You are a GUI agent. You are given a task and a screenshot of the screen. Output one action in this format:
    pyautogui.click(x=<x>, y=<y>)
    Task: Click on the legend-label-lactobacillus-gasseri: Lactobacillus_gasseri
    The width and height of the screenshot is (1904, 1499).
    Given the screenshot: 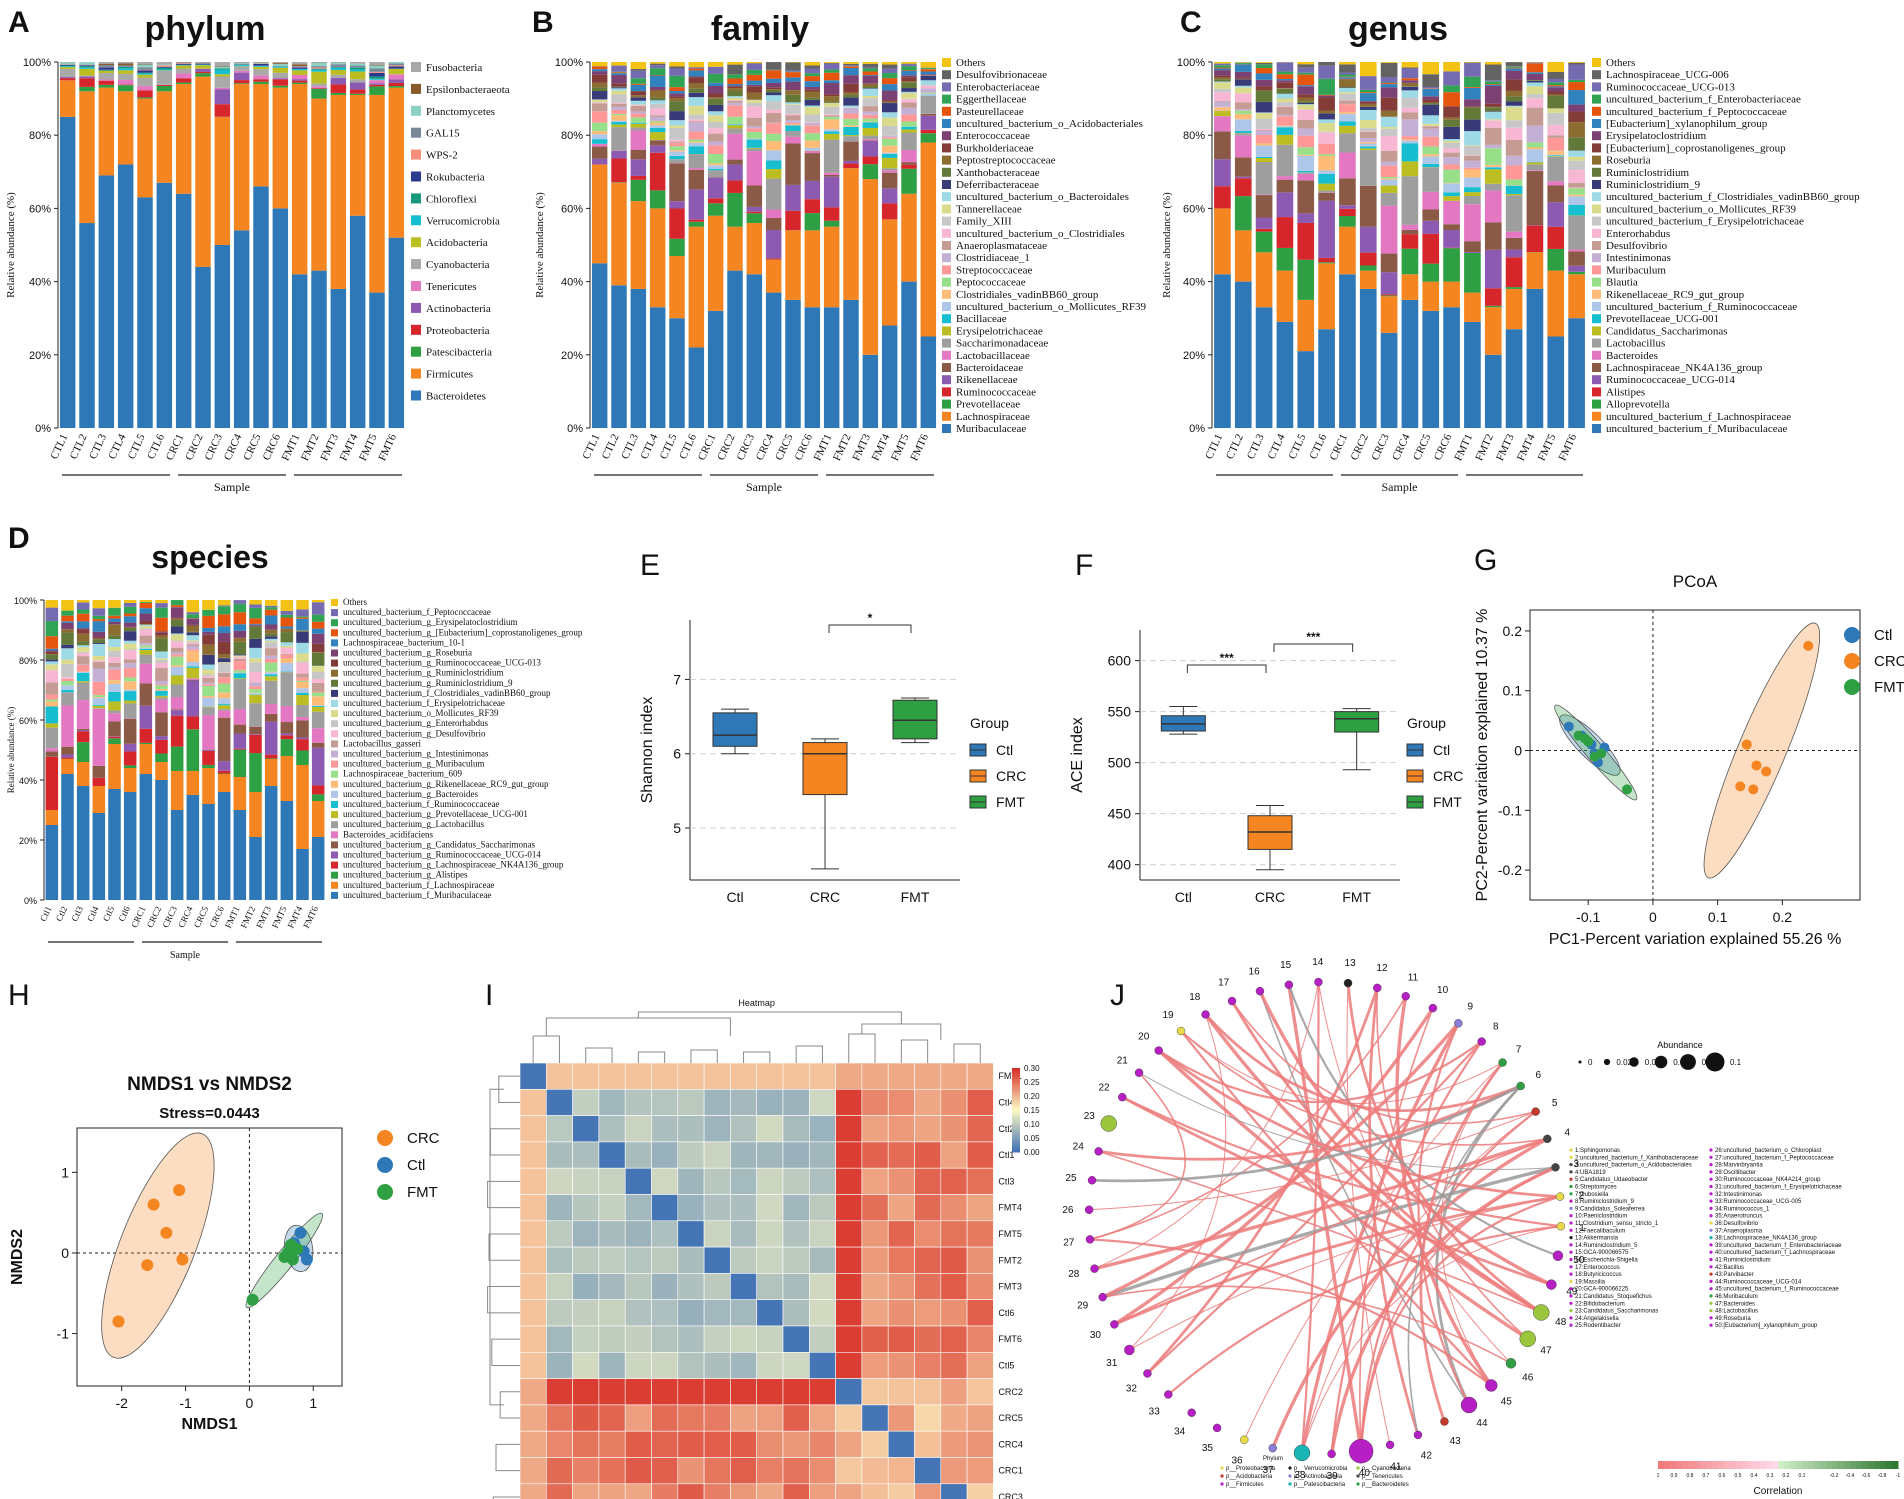 What is the action you would take?
    pyautogui.click(x=382, y=743)
    